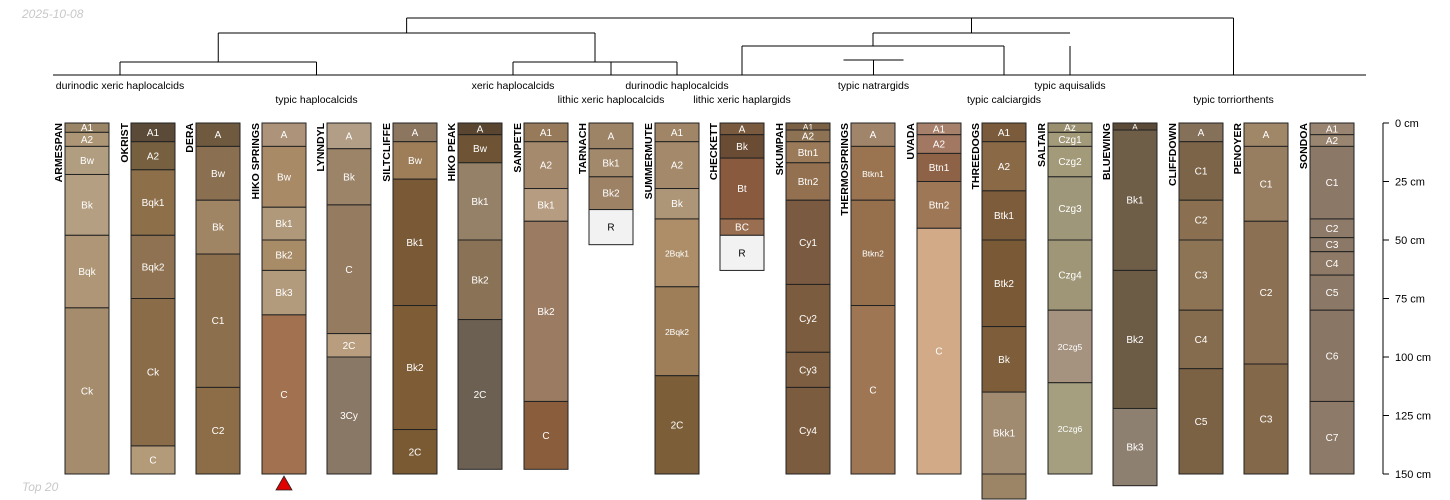  What do you see at coordinates (742, 228) in the screenshot?
I see `horizon-label: BC` at bounding box center [742, 228].